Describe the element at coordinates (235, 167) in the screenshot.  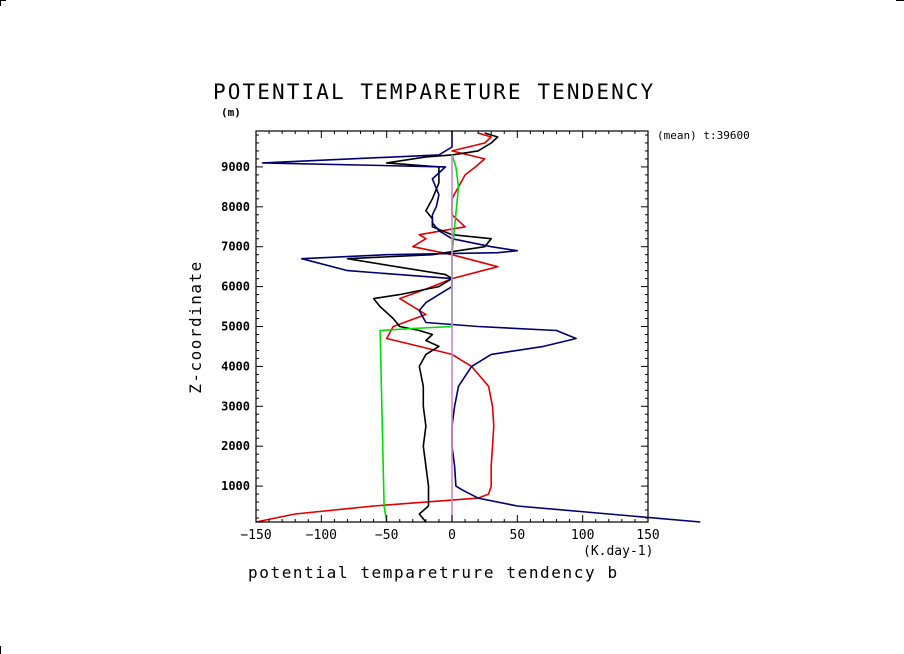
I see `y-tick-label: 9000` at that location.